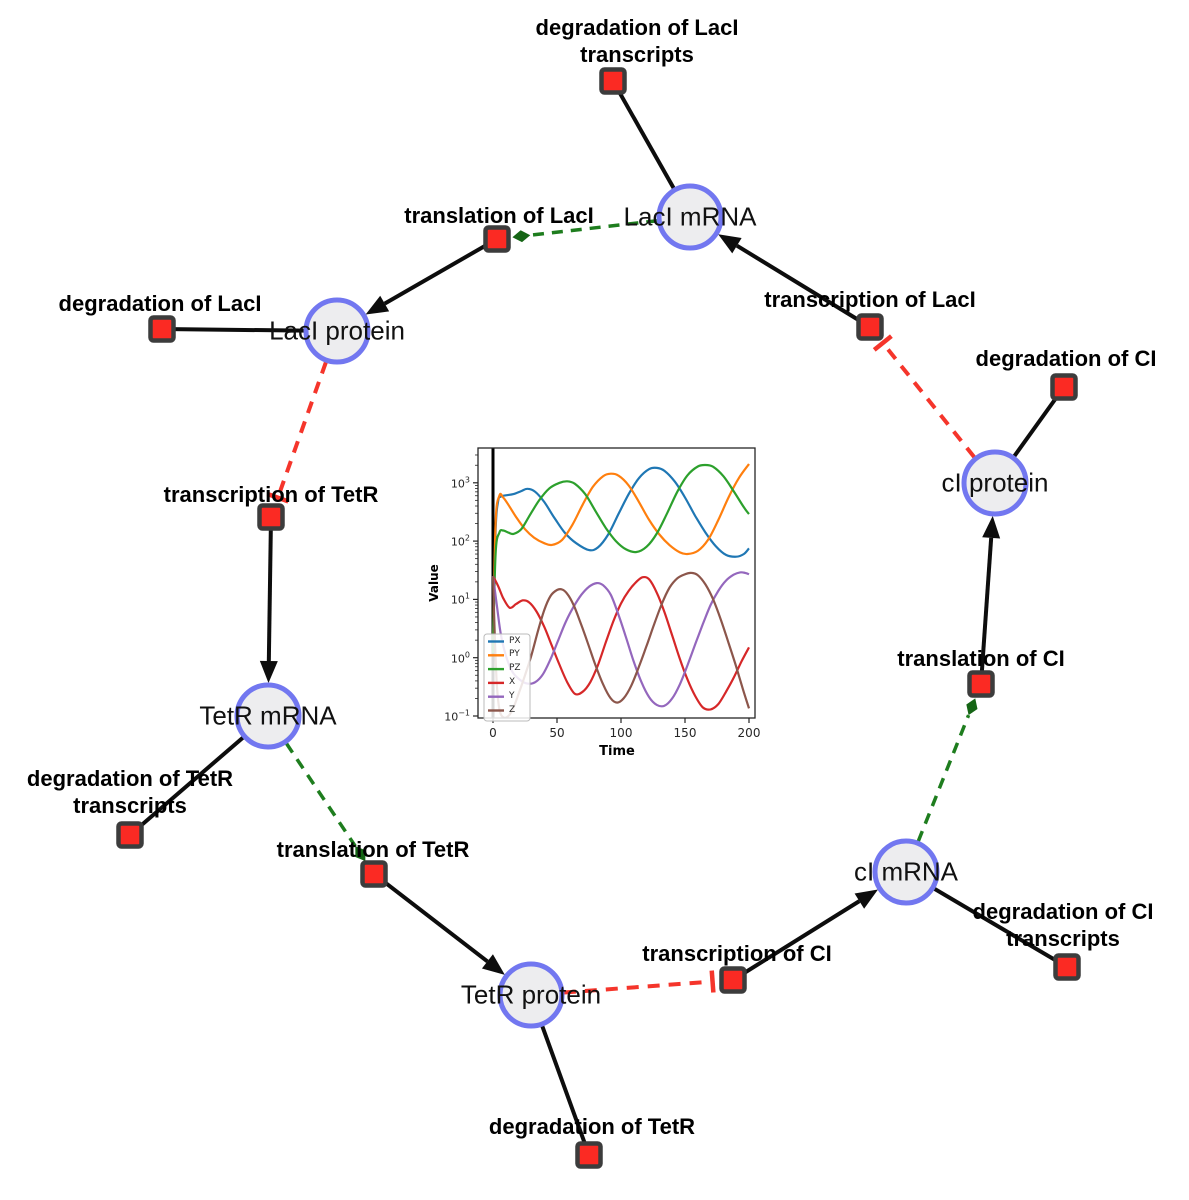 Image resolution: width=1189 pixels, height=1200 pixels. I want to click on legend-label-X: X, so click(512, 681).